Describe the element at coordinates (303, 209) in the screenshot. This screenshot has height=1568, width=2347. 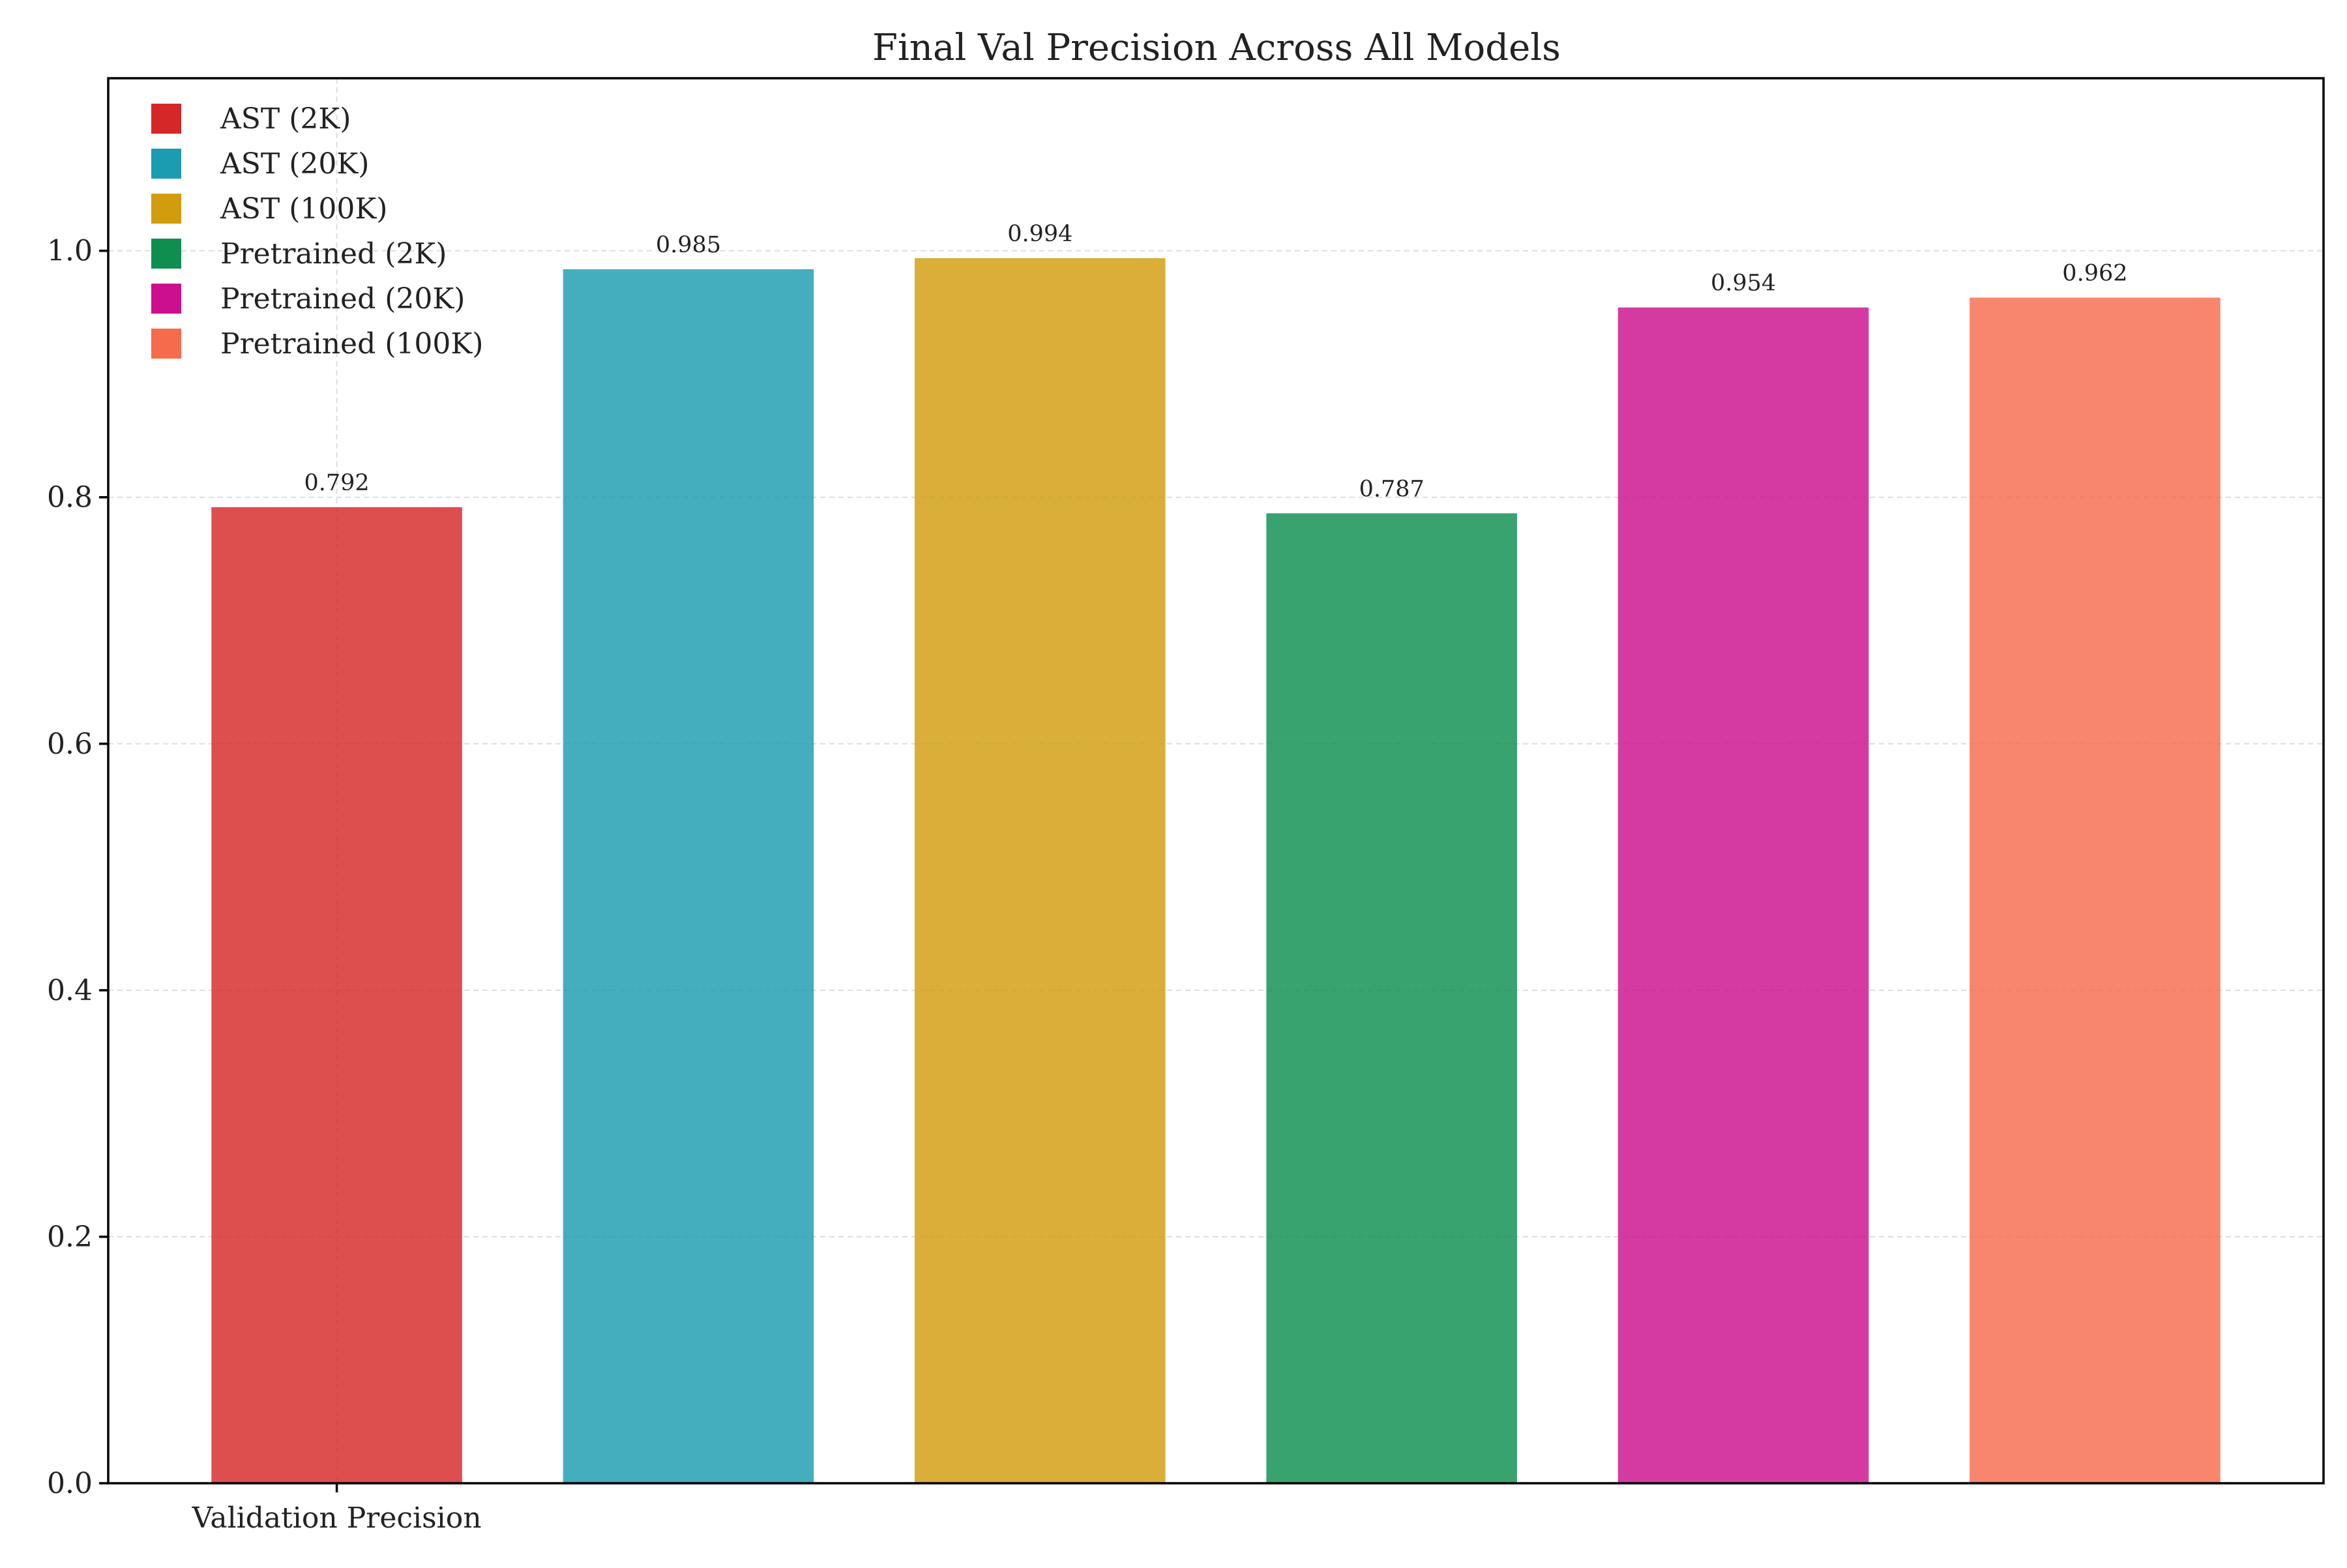
I see `legend-label: AST (100K)` at that location.